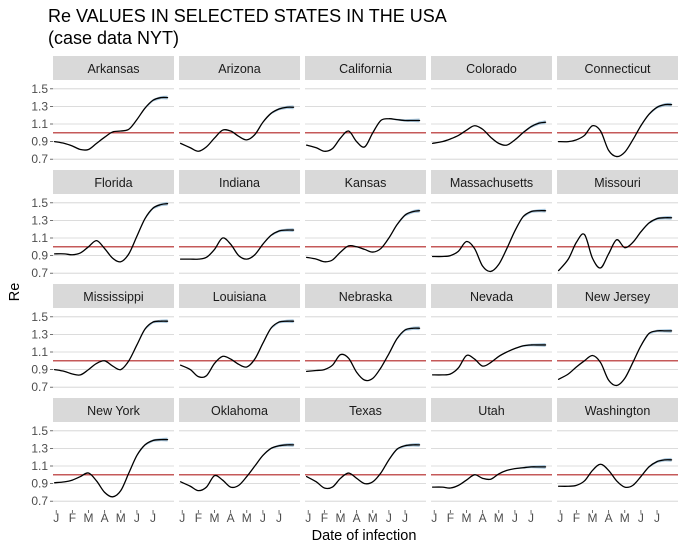 The image size is (685, 550). What do you see at coordinates (239, 222) in the screenshot?
I see `facet-panel: Indiana` at bounding box center [239, 222].